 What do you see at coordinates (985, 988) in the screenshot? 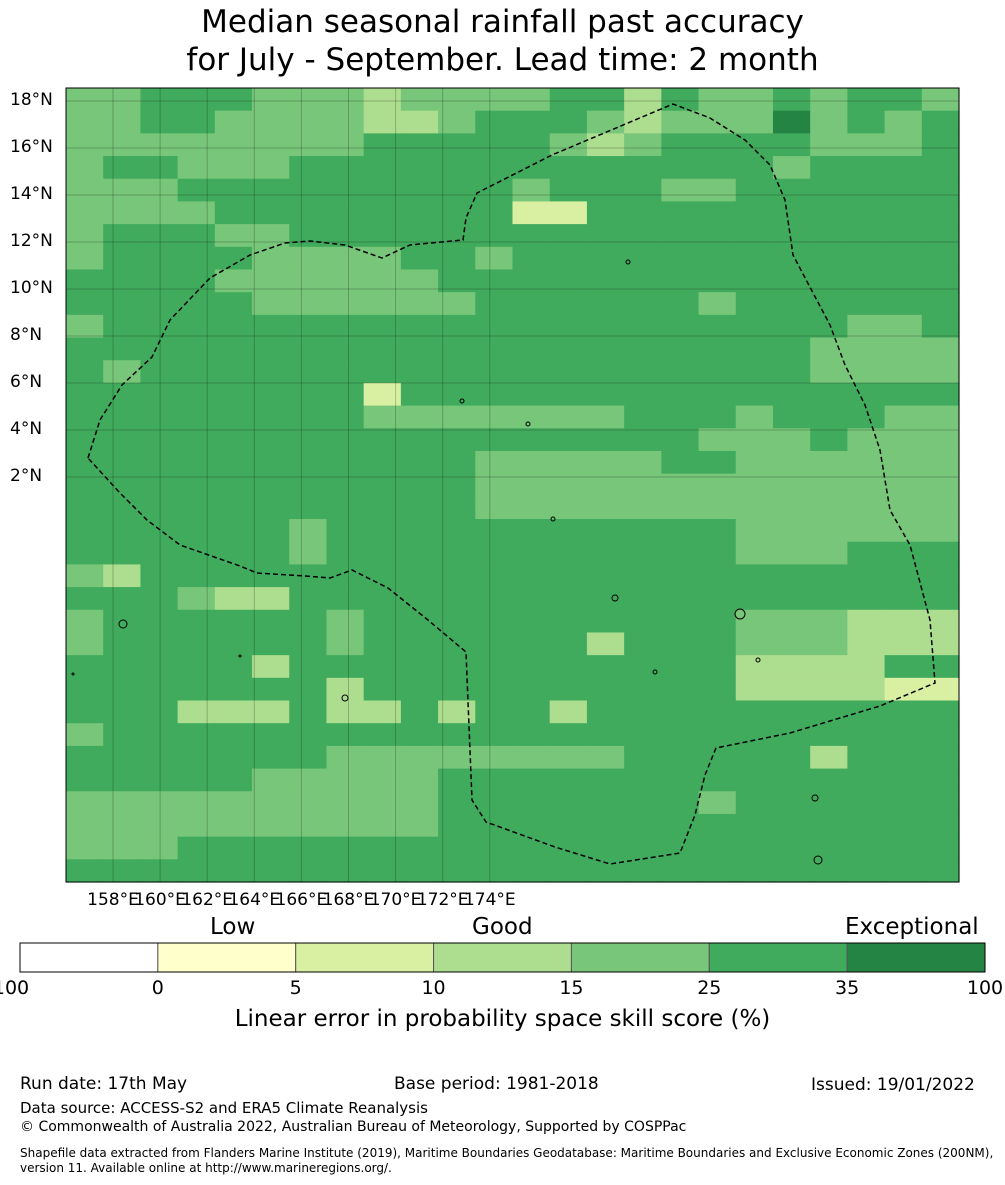
I see `colorbar-tick-label: 100` at bounding box center [985, 988].